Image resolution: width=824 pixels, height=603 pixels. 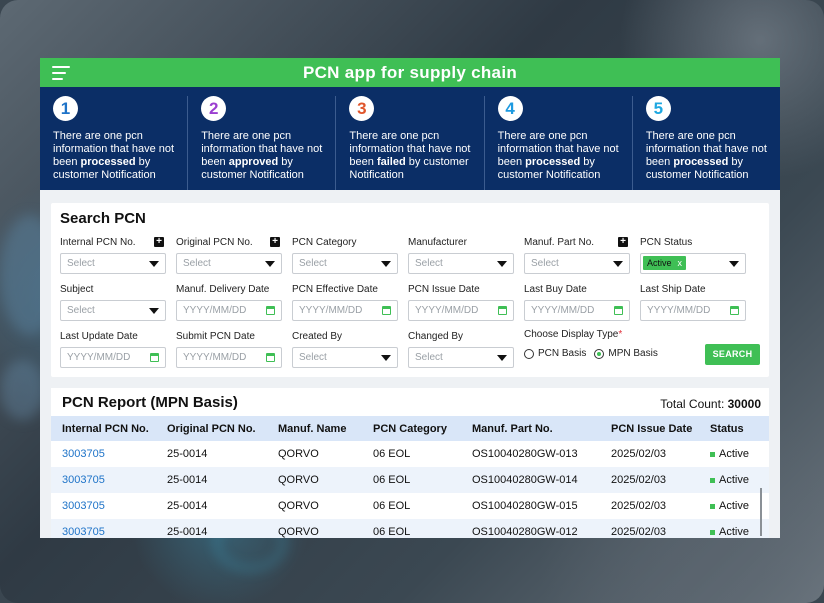 I want to click on manuf-part-select: Select, so click(x=577, y=263).